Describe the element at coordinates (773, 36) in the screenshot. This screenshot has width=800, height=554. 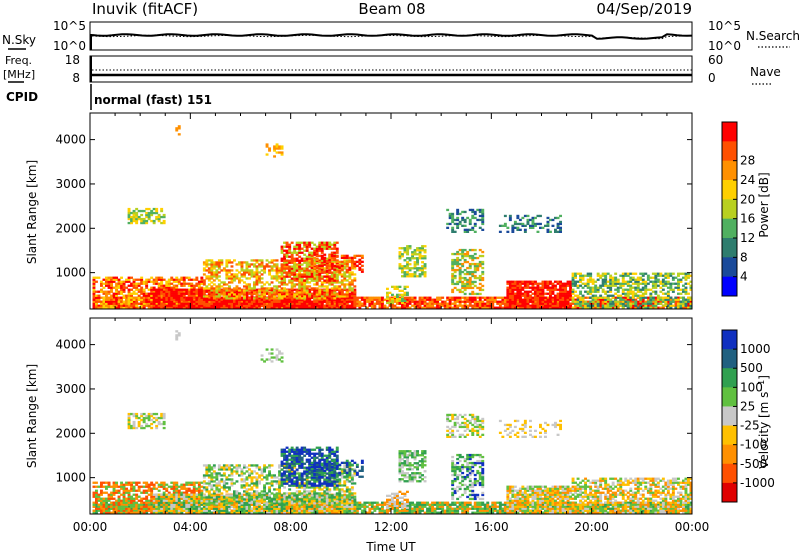
I see `nsearch-label: N.Search` at that location.